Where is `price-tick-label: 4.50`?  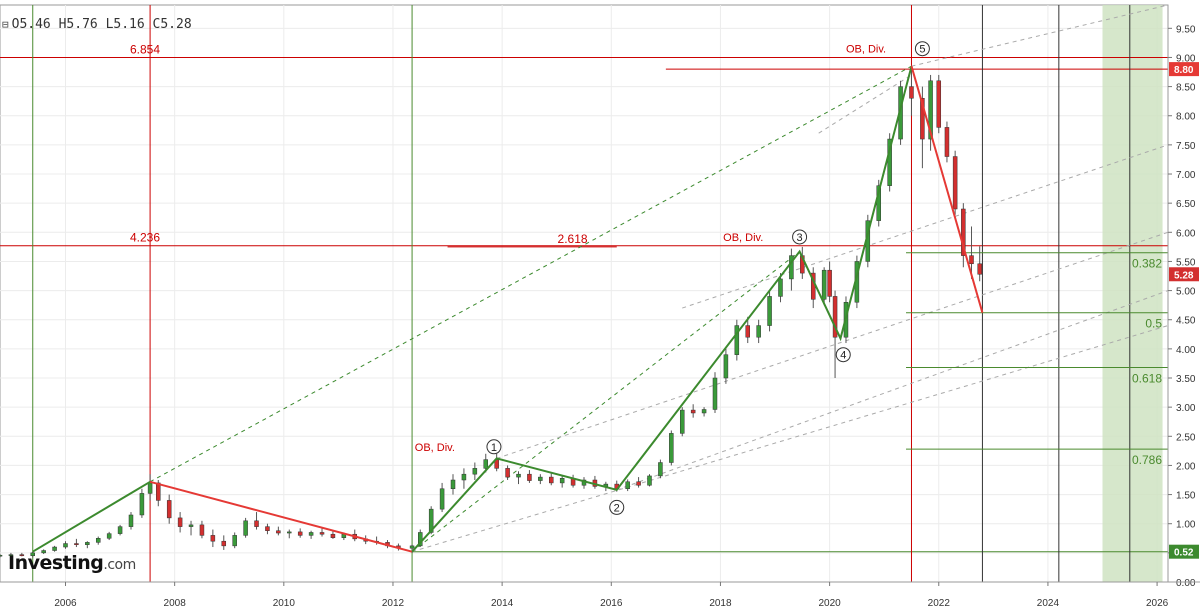
price-tick-label: 4.50 is located at coordinates (1186, 321).